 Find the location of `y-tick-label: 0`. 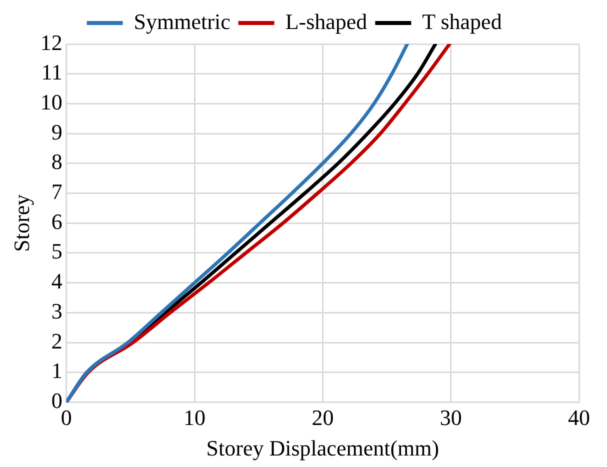

y-tick-label: 0 is located at coordinates (56, 400).